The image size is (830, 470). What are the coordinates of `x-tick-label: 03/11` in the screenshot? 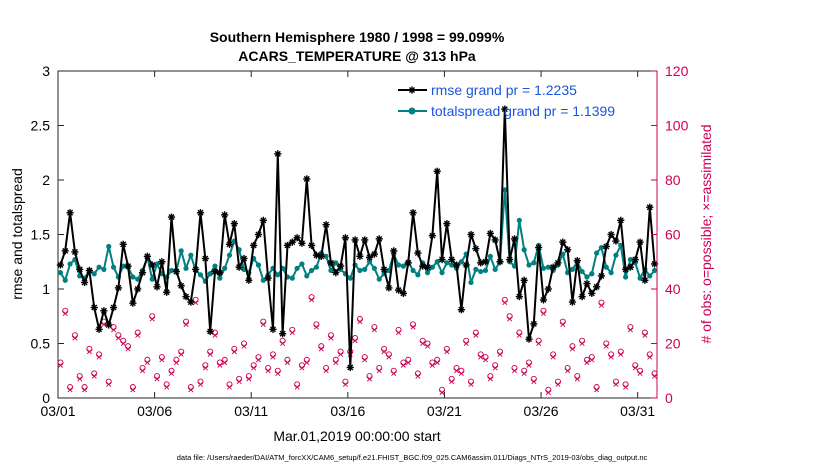 It's located at (251, 411).